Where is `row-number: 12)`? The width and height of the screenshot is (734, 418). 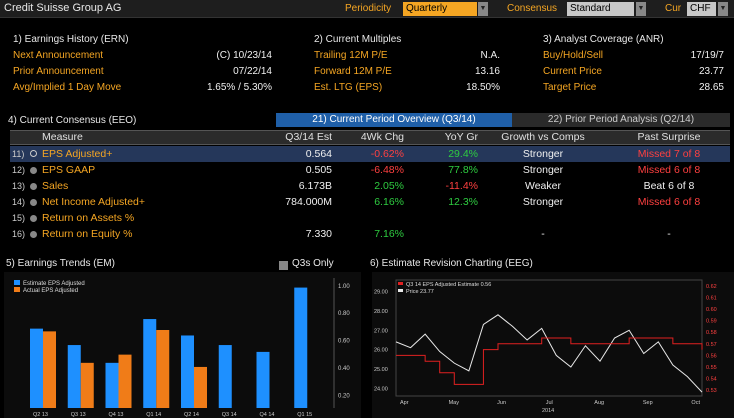 row-number: 12) is located at coordinates (19, 170).